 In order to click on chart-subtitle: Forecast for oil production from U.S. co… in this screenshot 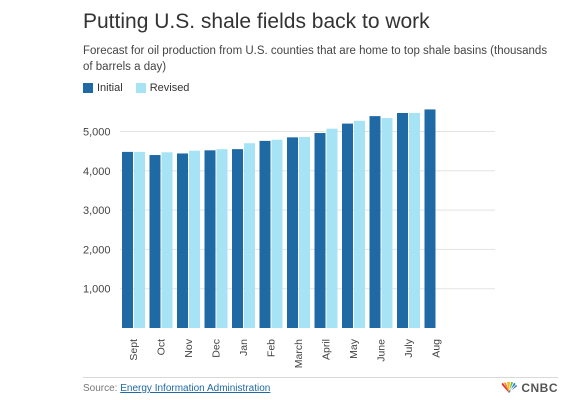, I will do `click(315, 59)`.